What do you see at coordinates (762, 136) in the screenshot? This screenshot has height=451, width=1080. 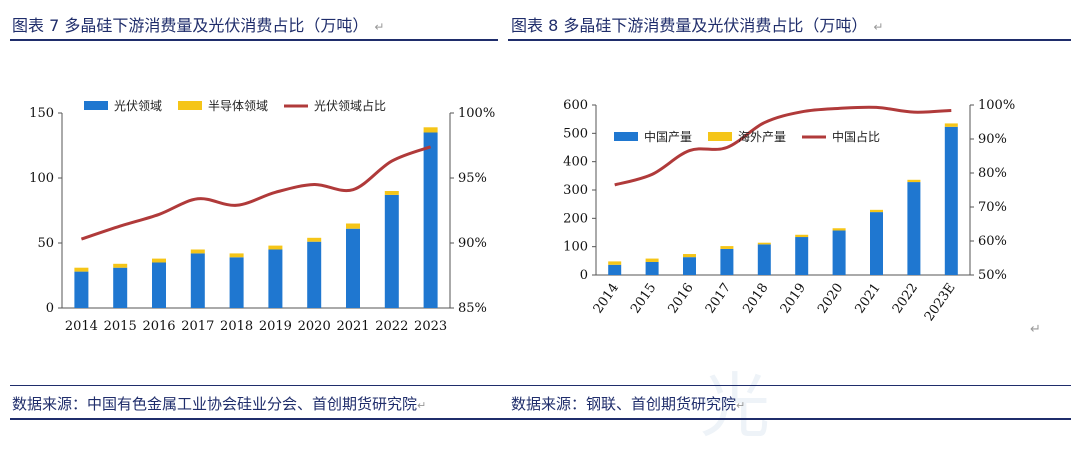 I see `legend-label-海外产量: 海外产量` at bounding box center [762, 136].